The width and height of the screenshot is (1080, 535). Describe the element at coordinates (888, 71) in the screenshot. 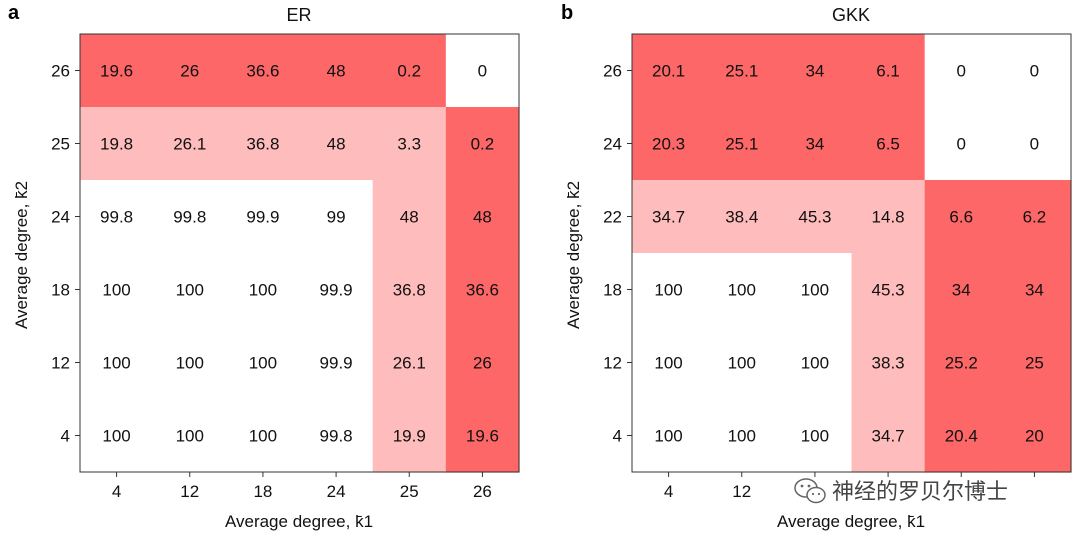

I see `panel-b-cell-value: 6.1` at that location.